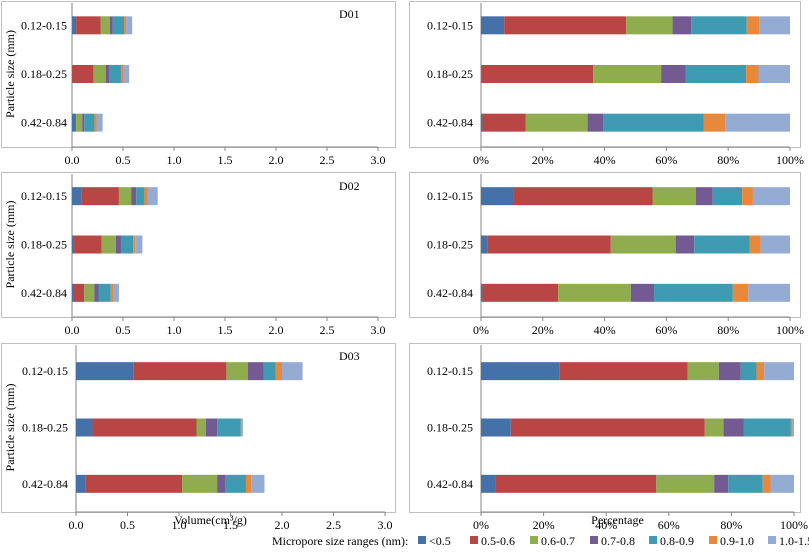 This screenshot has height=553, width=809. What do you see at coordinates (733, 427) in the screenshot?
I see `D03-percent-bar-0.7-0.8-0.18-0.25` at bounding box center [733, 427].